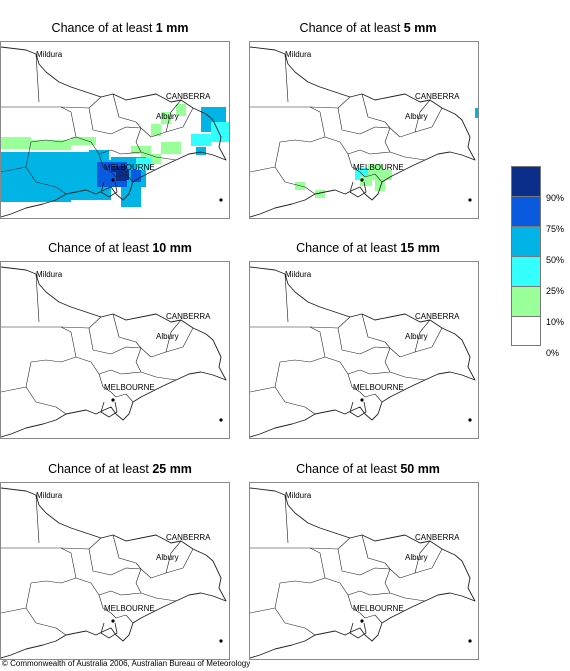  I want to click on panel-title-1mm: Chance of at least 1 mm, so click(120, 28).